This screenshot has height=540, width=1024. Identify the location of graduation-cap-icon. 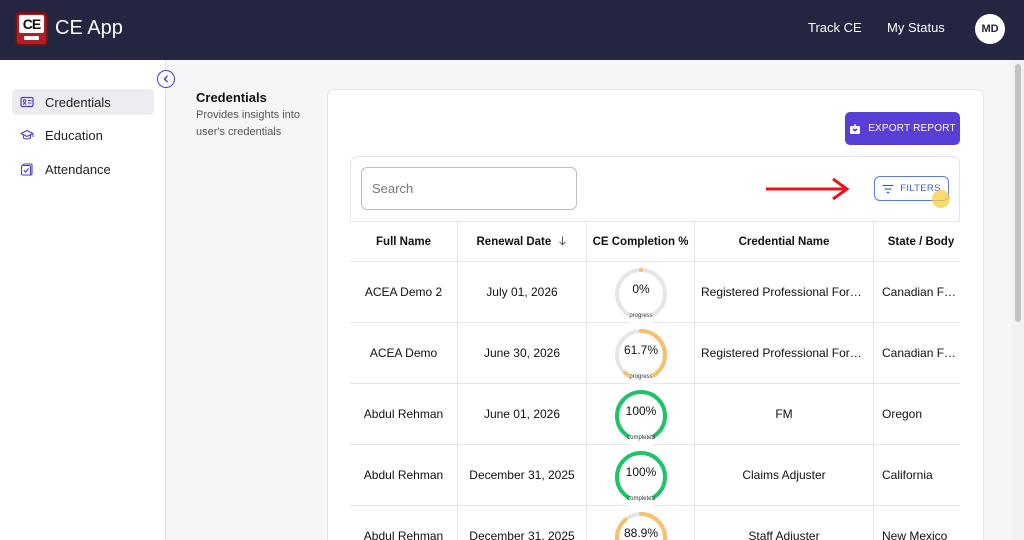
(27, 135).